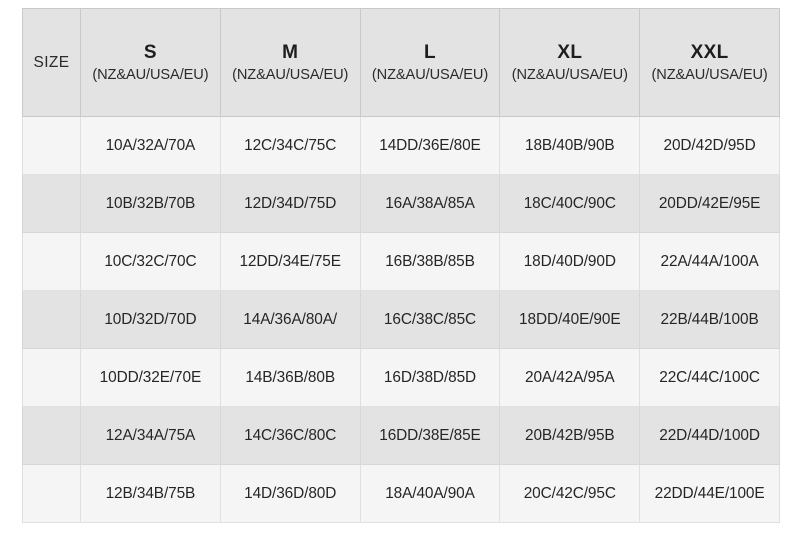  Describe the element at coordinates (290, 493) in the screenshot. I see `cell-m: 14D/36D/80D` at that location.